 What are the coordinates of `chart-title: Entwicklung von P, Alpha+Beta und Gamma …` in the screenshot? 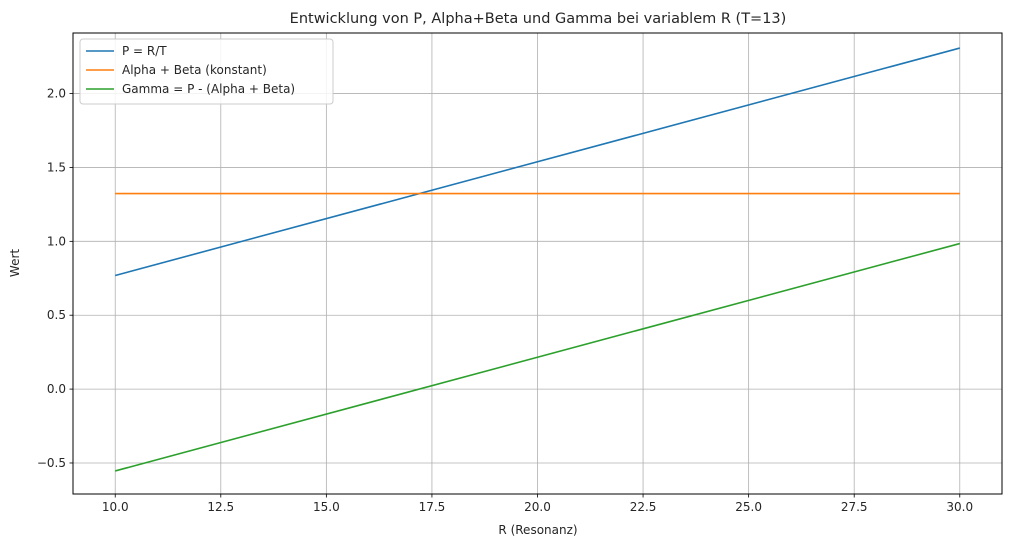 It's located at (538, 19).